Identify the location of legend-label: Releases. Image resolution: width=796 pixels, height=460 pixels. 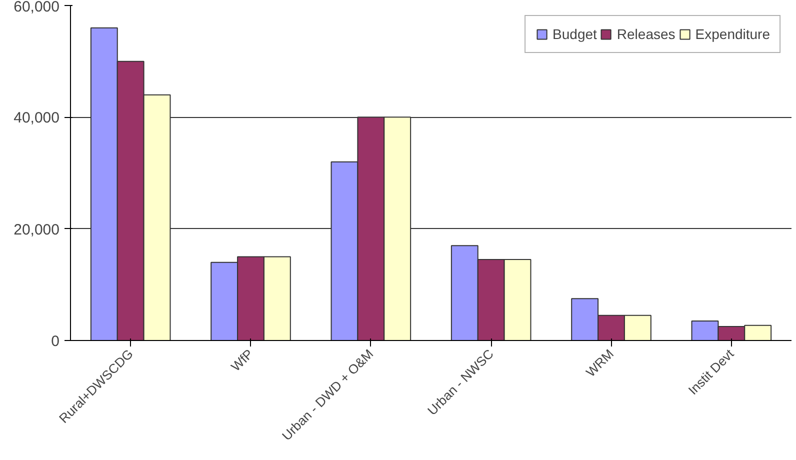
(646, 34).